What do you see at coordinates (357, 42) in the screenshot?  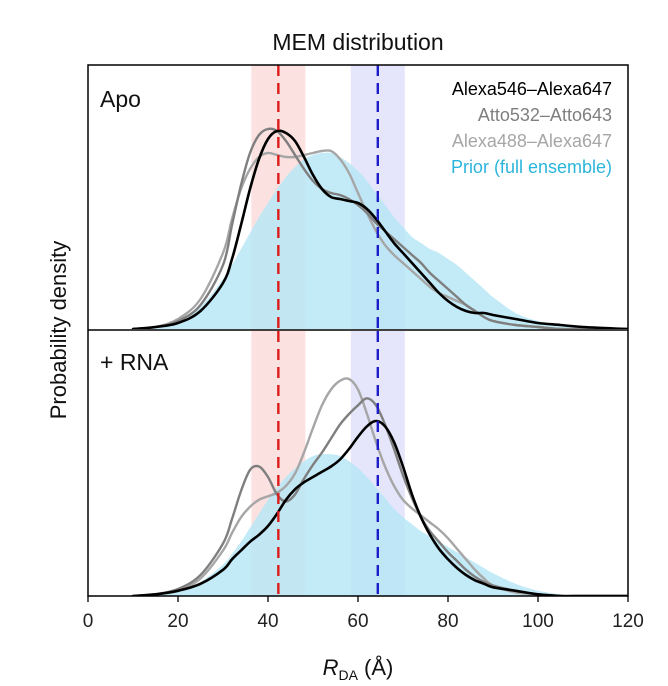 I see `chart-title: MEM distribution` at bounding box center [357, 42].